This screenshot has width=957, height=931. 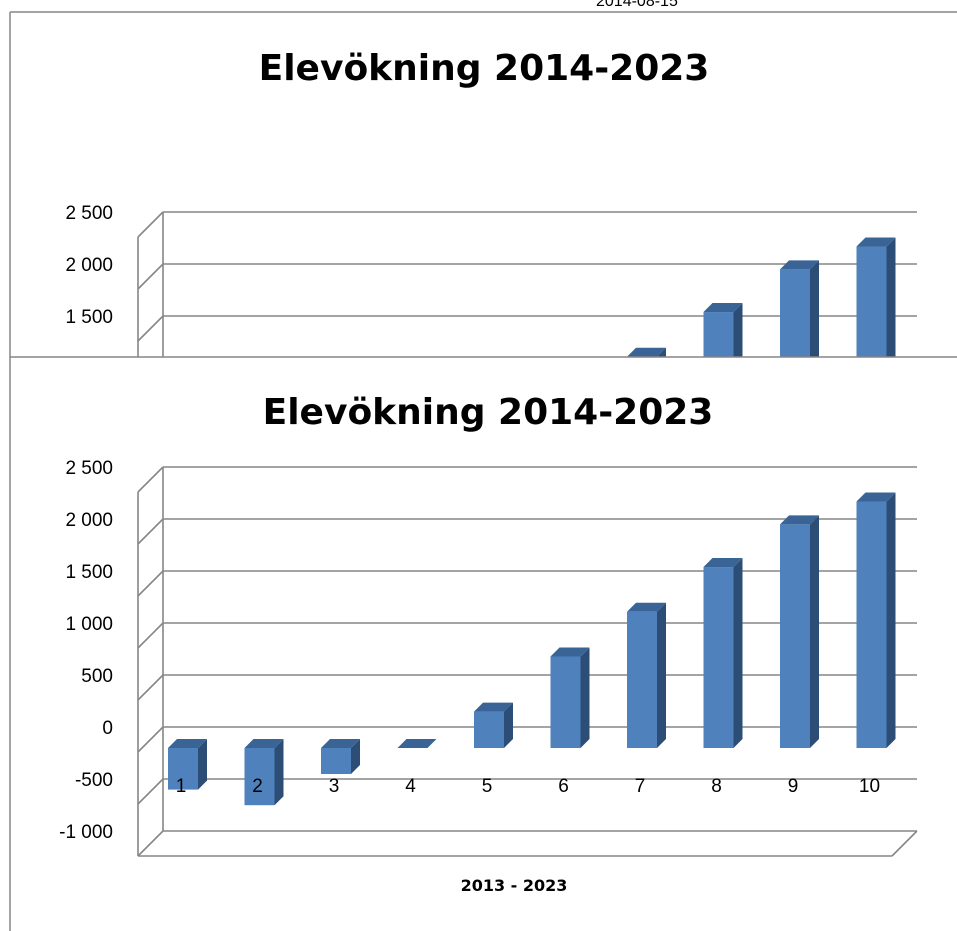 What do you see at coordinates (640, 786) in the screenshot?
I see `x-tick-label: 7` at bounding box center [640, 786].